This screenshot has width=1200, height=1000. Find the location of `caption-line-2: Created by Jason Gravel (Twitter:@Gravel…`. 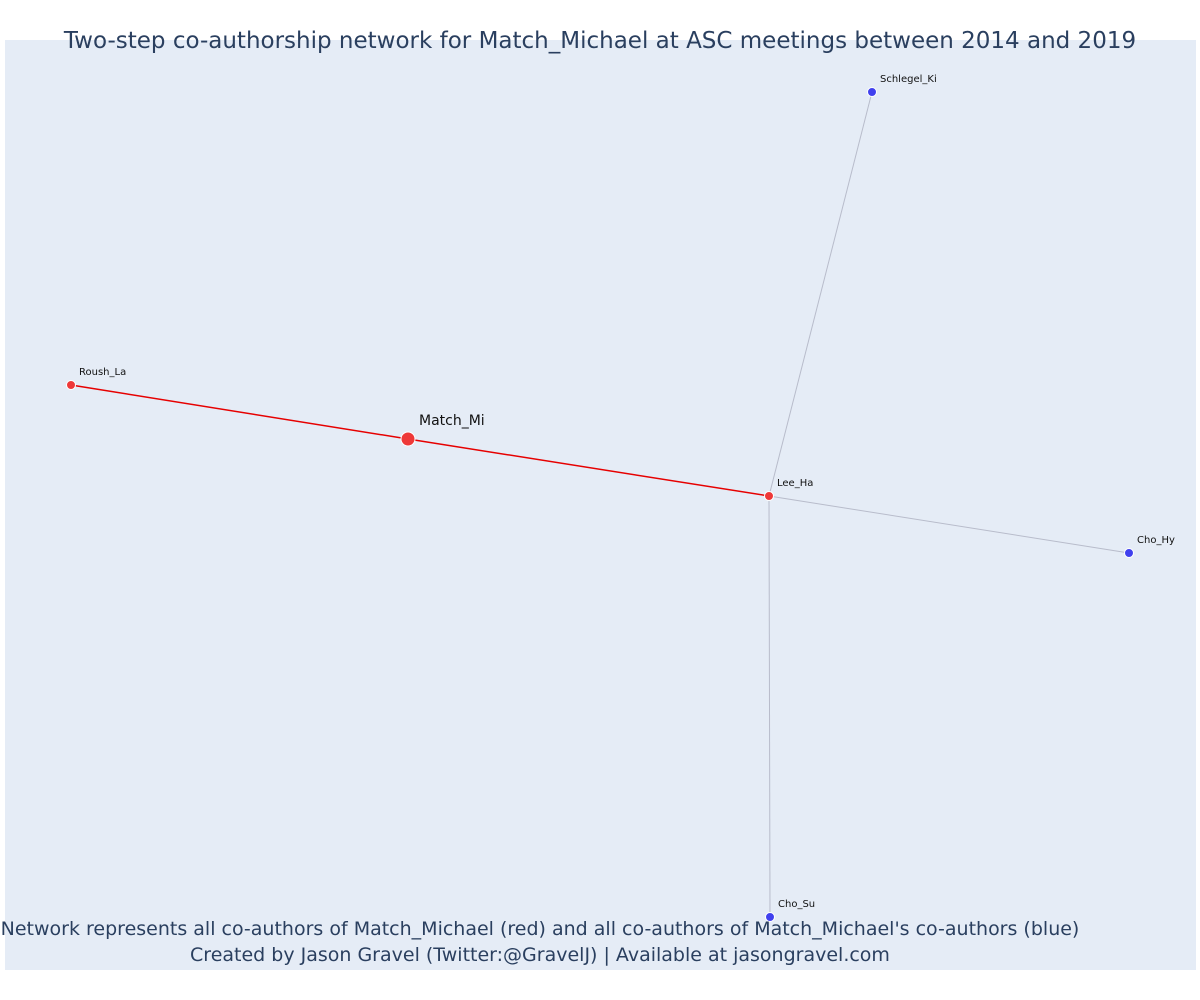

caption-line-2: Created by Jason Gravel (Twitter:@Gravel… is located at coordinates (540, 955).